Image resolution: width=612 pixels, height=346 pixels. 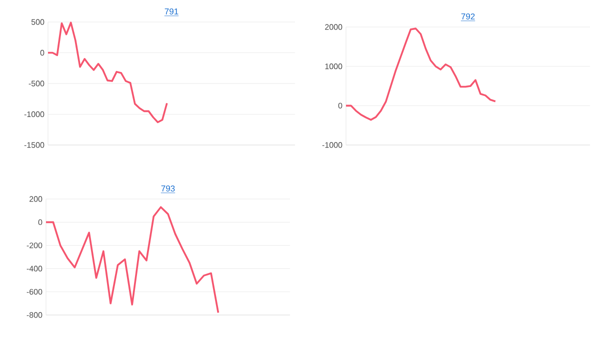 I want to click on y-tick-label: -200, so click(x=34, y=245).